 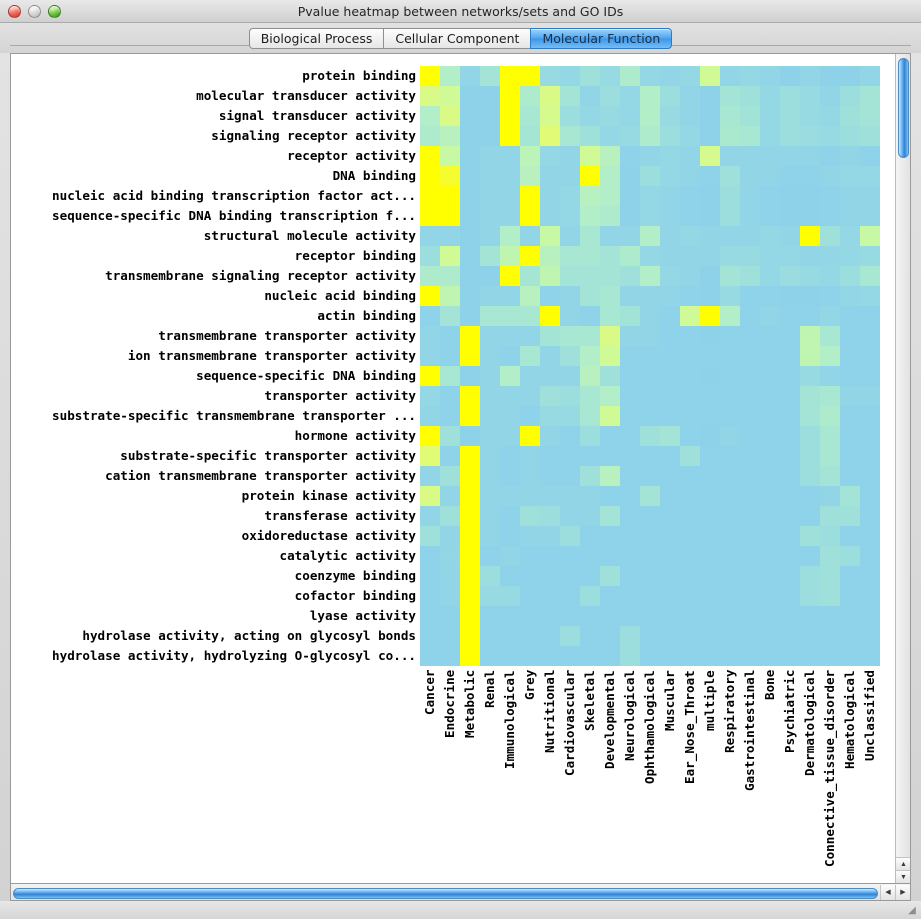 I want to click on close-button, so click(x=14, y=11).